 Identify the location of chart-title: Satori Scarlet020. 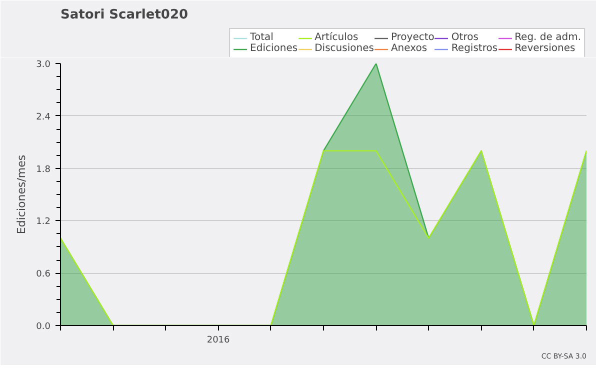
(124, 15).